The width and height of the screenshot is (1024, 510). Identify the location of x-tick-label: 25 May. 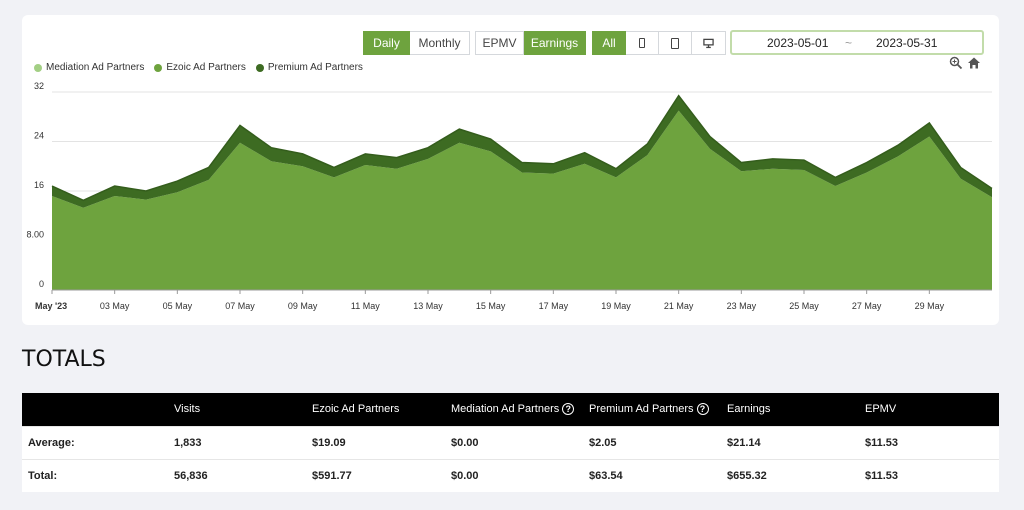
(804, 306).